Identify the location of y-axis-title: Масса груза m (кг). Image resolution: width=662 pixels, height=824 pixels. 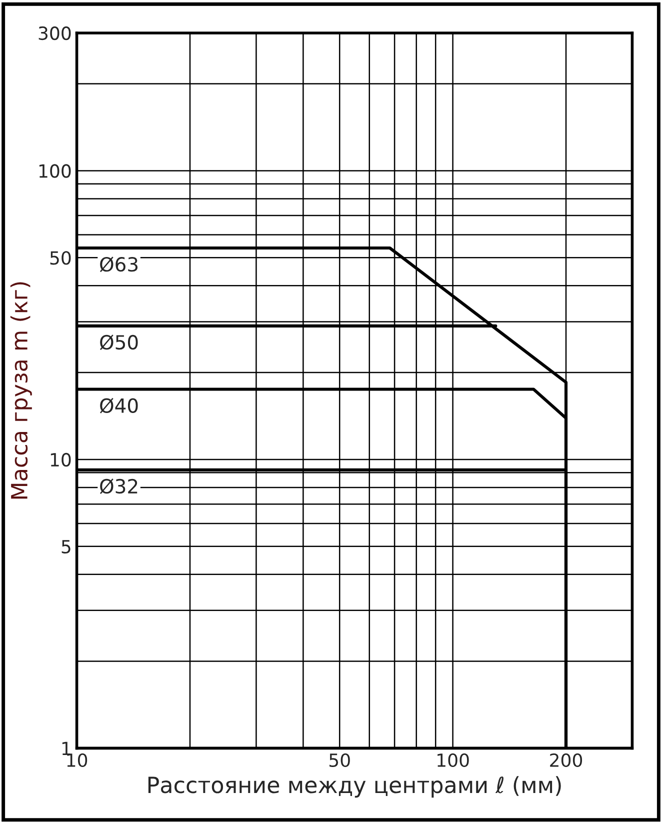
(21, 390).